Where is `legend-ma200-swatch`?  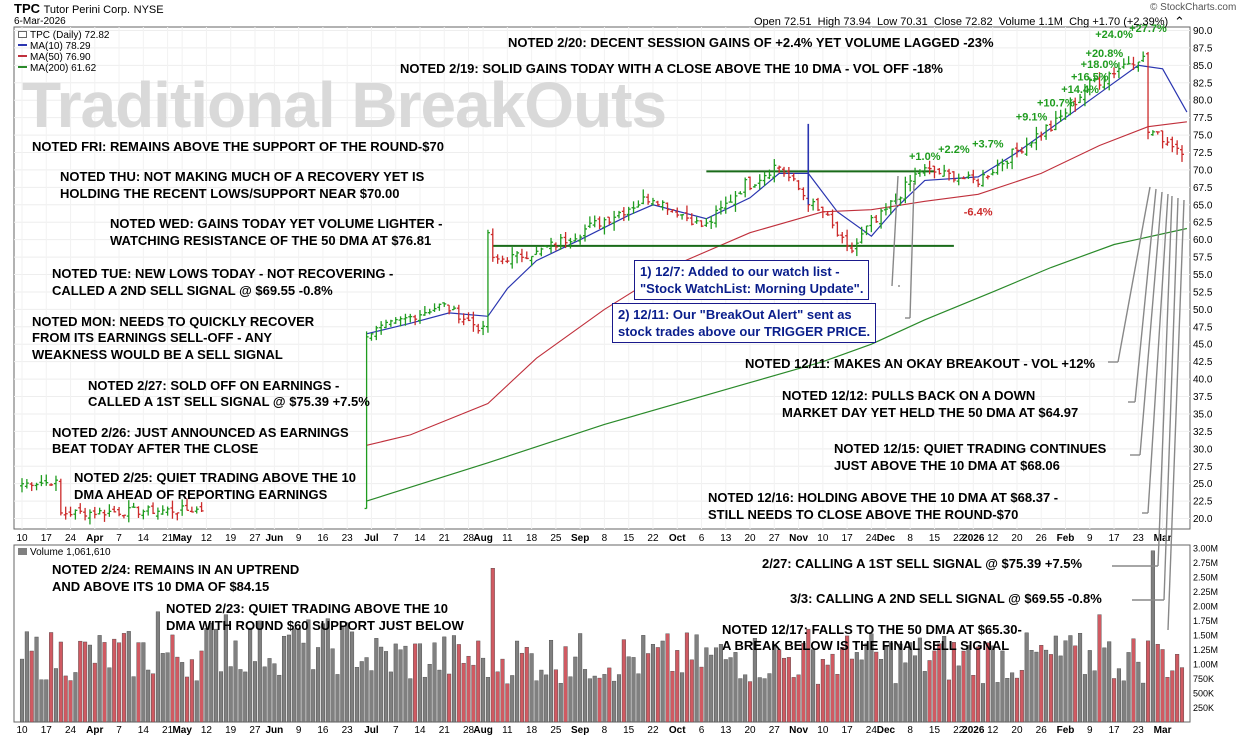
legend-ma200-swatch is located at coordinates (22, 67).